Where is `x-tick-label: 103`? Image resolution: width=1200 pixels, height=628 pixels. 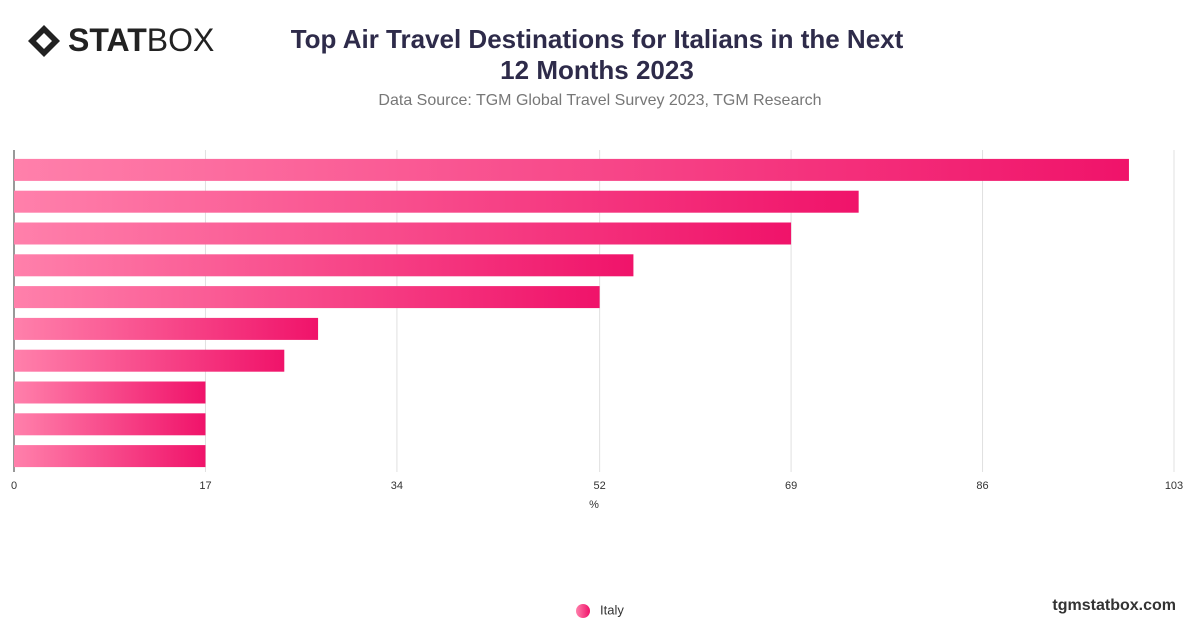 x-tick-label: 103 is located at coordinates (1174, 486).